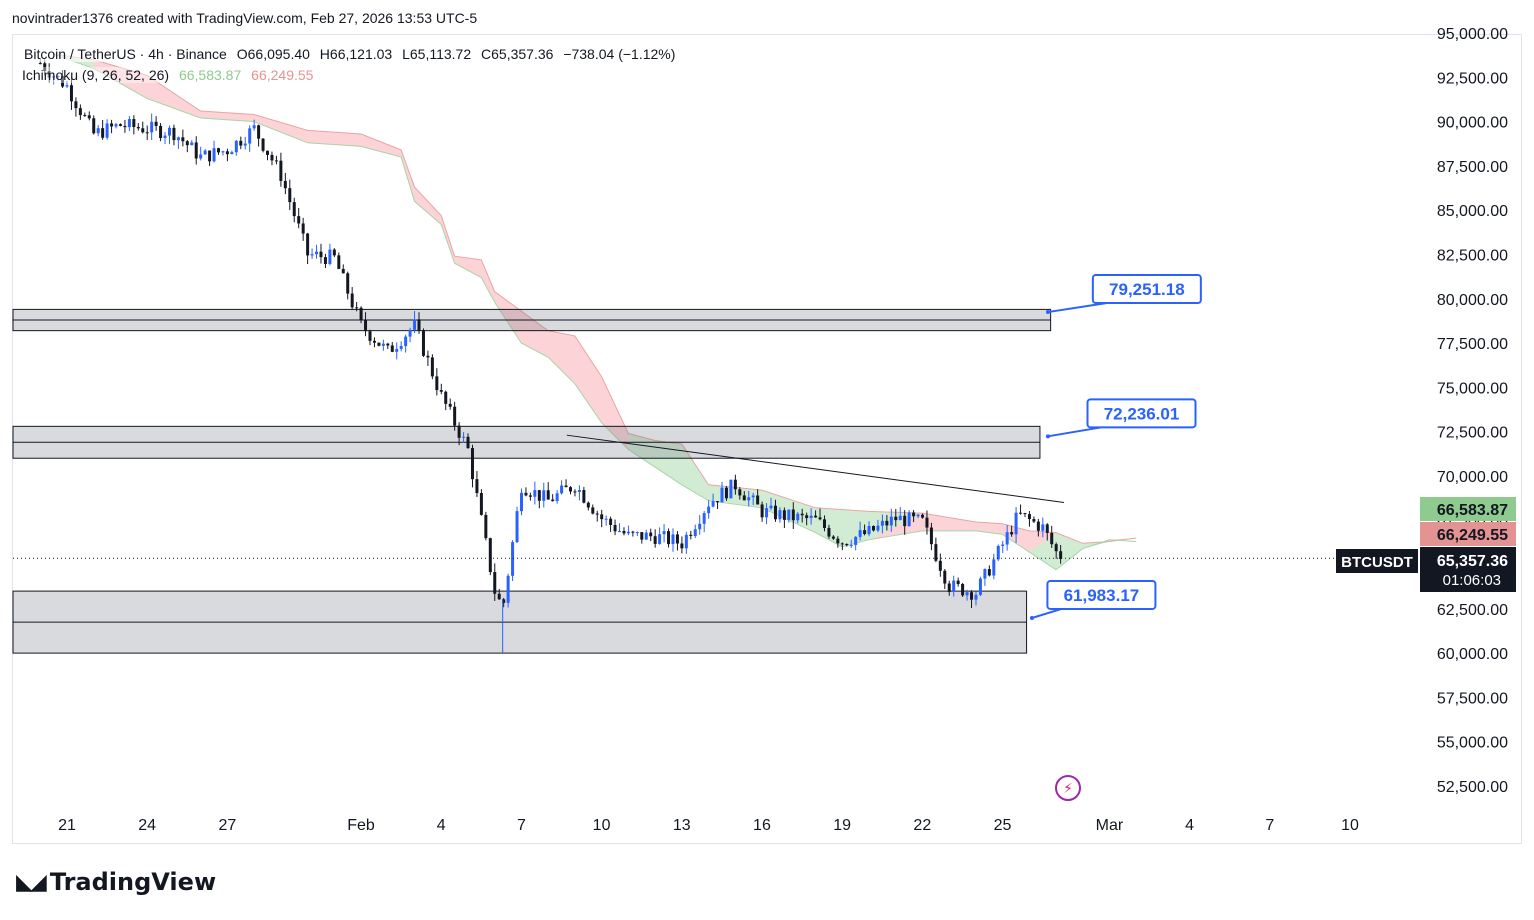  What do you see at coordinates (1377, 562) in the screenshot?
I see `symbol-tag: BTCUSDT` at bounding box center [1377, 562].